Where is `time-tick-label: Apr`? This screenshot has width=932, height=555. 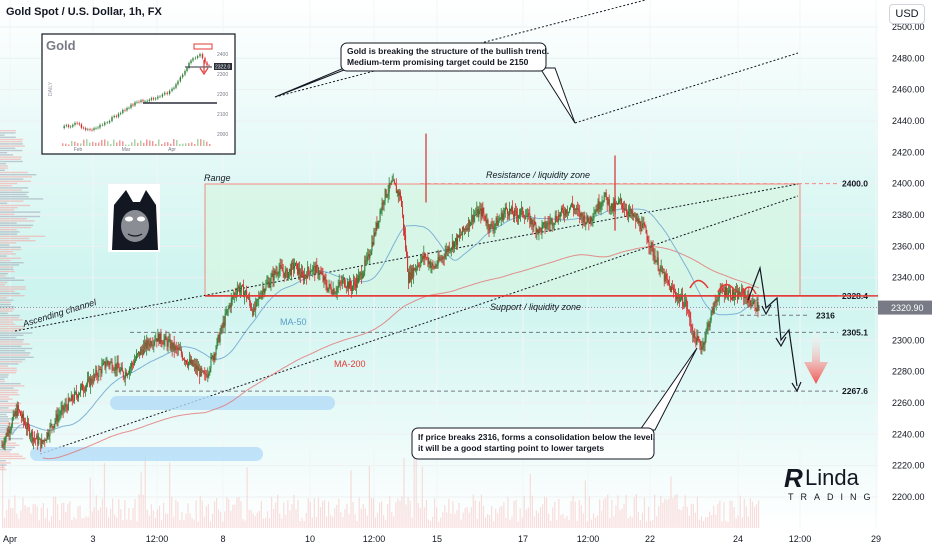
time-tick-label: Apr is located at coordinates (10, 539).